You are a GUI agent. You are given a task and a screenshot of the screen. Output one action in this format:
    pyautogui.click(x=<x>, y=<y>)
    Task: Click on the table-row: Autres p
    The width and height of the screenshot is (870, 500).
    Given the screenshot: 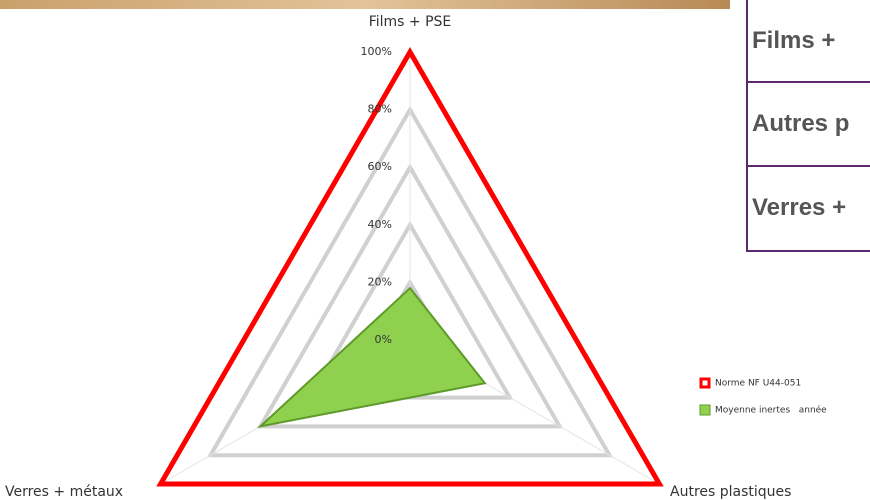 What is the action you would take?
    pyautogui.click(x=809, y=125)
    